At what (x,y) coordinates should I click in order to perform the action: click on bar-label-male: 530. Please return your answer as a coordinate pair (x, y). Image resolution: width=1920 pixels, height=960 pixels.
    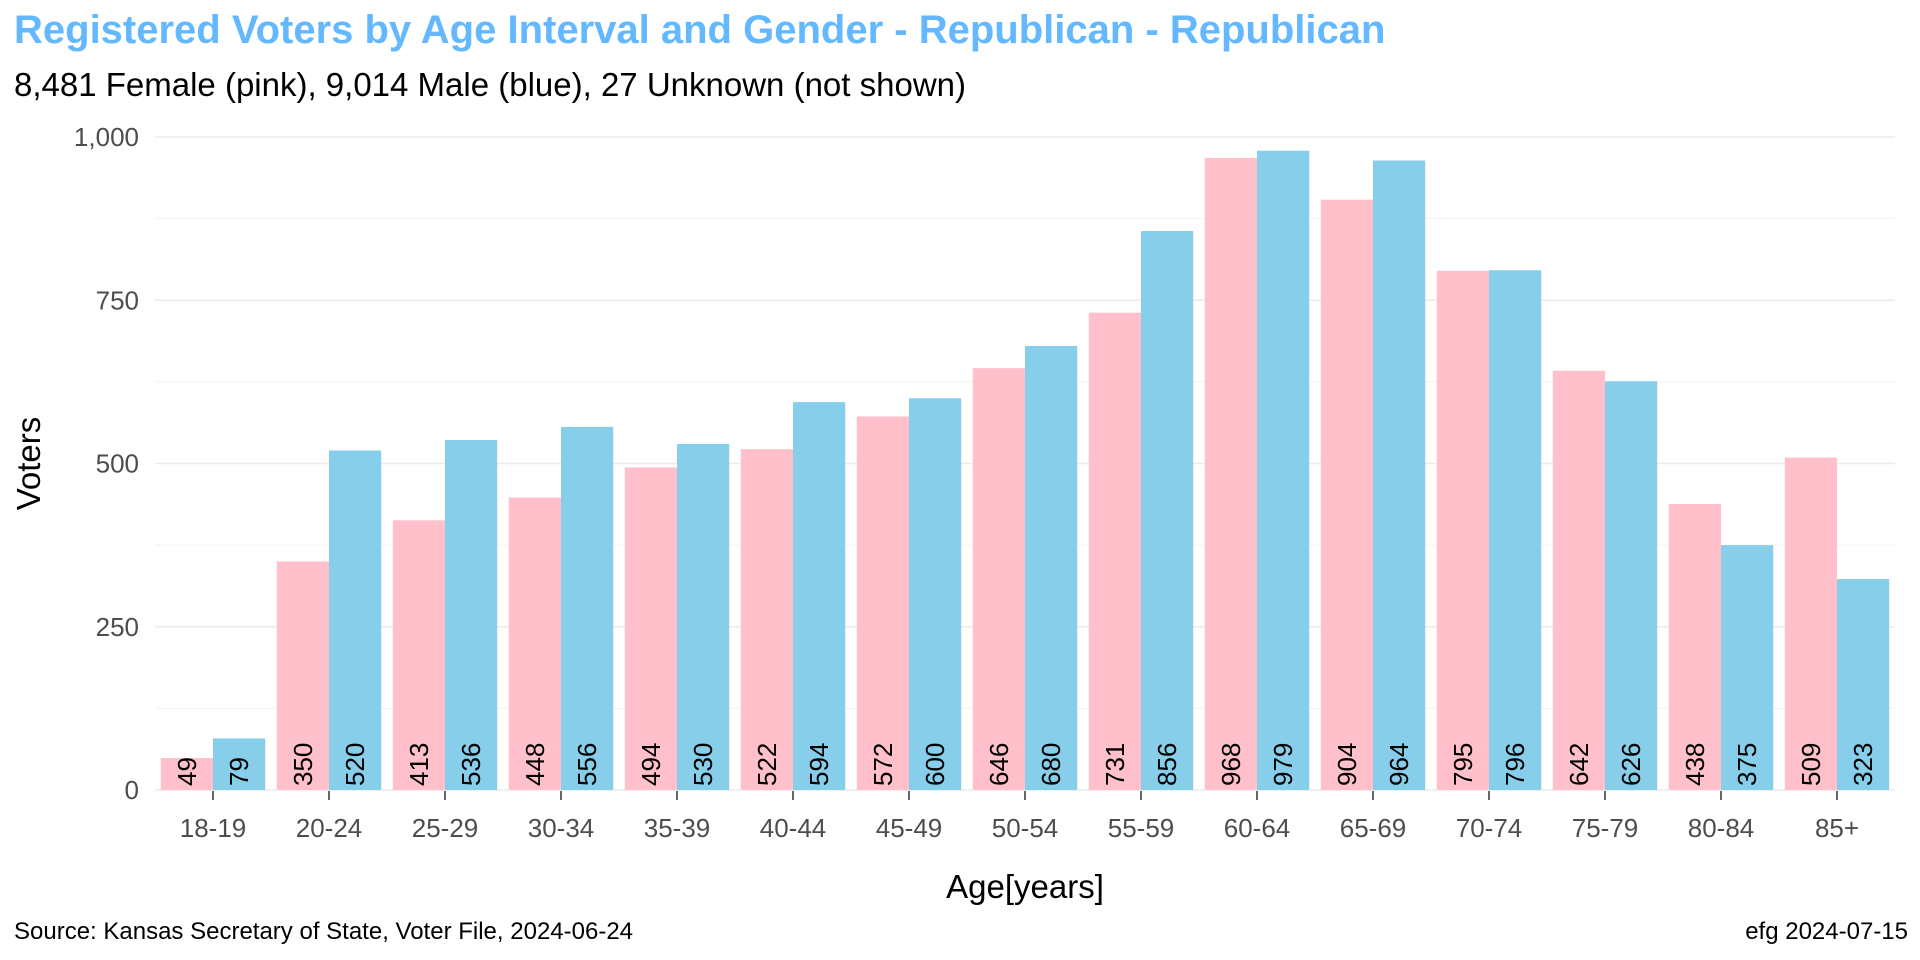
    Looking at the image, I should click on (703, 764).